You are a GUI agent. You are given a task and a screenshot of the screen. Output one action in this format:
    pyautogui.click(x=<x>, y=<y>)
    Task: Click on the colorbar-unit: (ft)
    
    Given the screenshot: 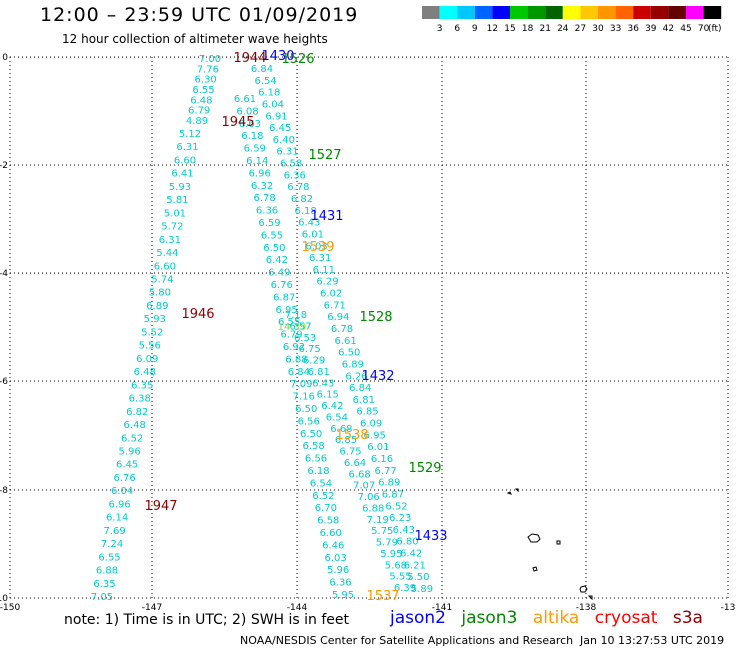 What is the action you would take?
    pyautogui.click(x=715, y=29)
    